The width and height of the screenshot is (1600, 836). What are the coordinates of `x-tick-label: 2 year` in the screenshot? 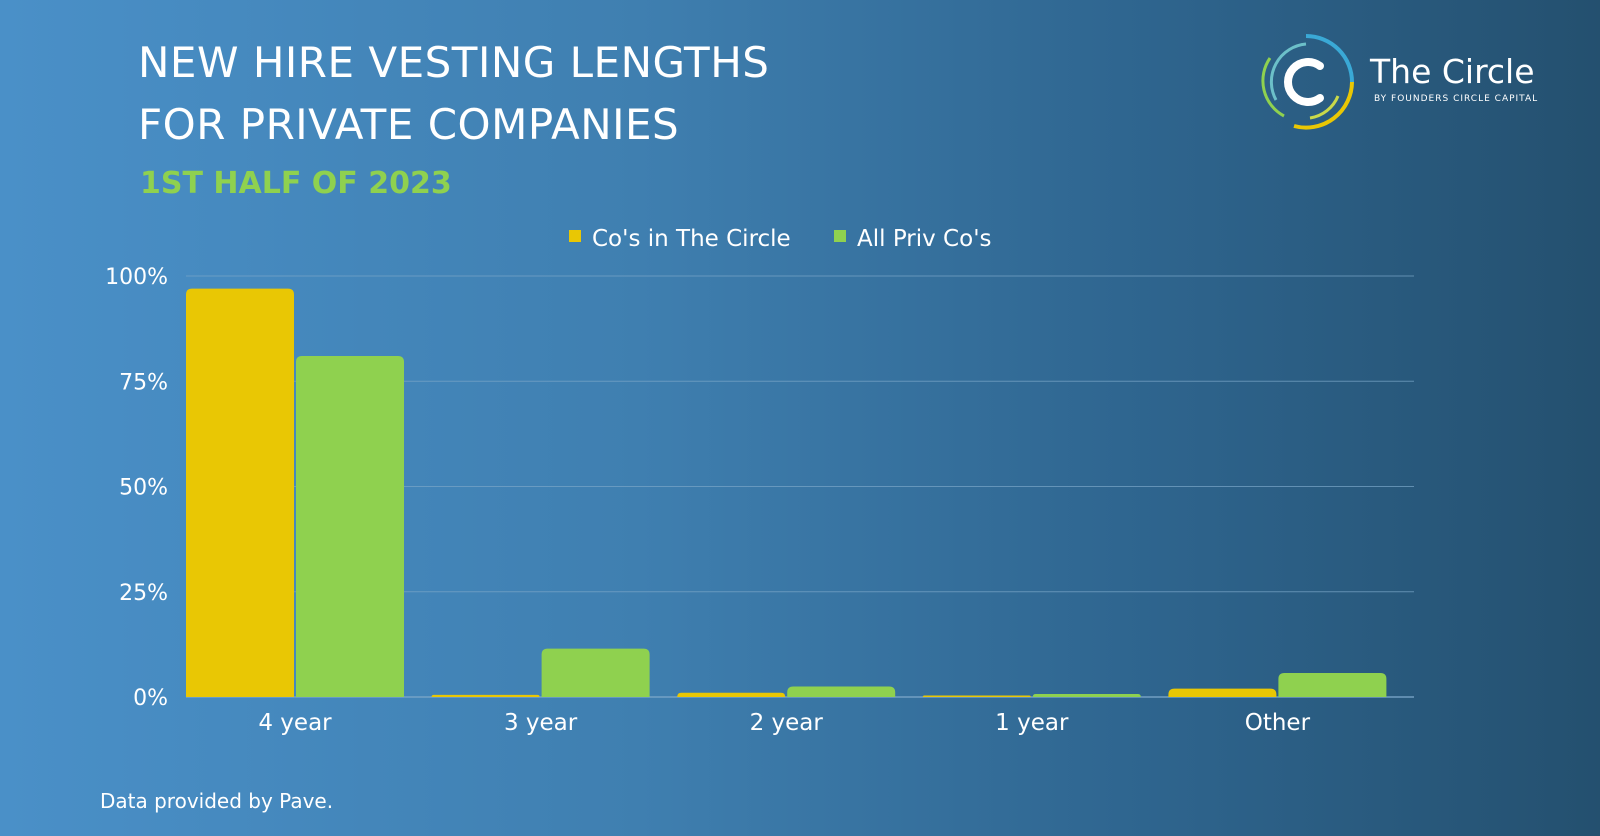 It's located at (787, 723).